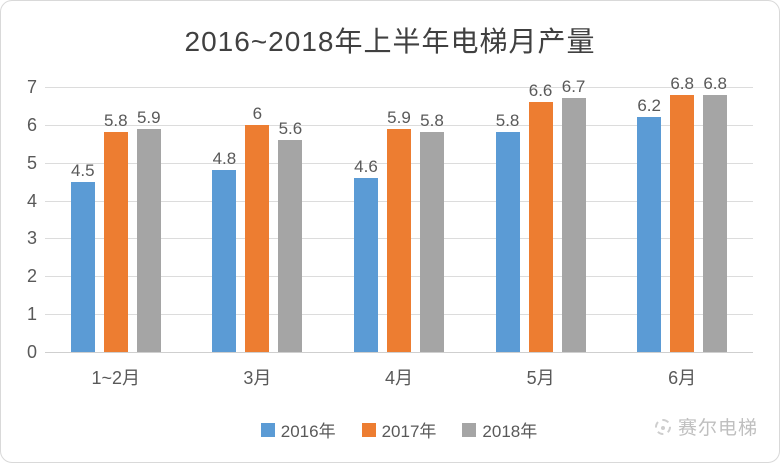 The width and height of the screenshot is (780, 463). I want to click on data-label: 4.6, so click(366, 166).